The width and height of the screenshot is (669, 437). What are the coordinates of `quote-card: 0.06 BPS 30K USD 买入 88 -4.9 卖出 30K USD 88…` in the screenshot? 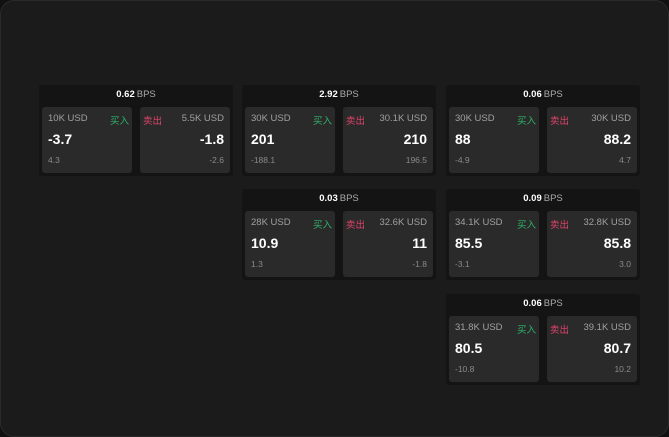 It's located at (543, 130).